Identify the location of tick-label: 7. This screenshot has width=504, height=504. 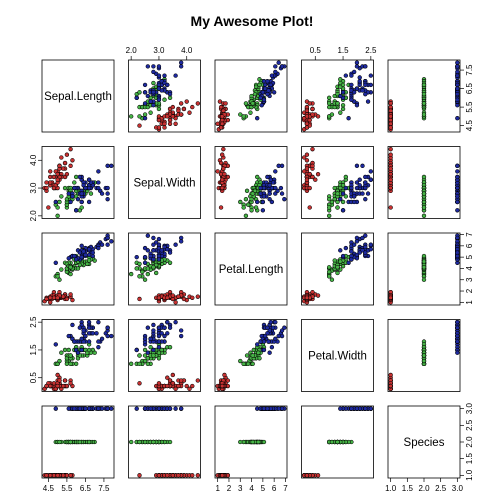
(285, 488).